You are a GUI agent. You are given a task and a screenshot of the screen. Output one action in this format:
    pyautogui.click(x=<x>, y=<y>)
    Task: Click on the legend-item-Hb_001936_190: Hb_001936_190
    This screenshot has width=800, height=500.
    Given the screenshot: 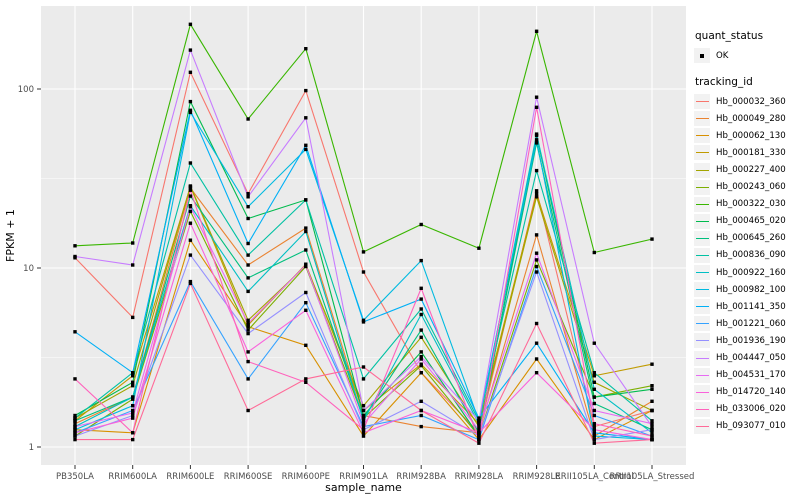 What is the action you would take?
    pyautogui.click(x=746, y=340)
    